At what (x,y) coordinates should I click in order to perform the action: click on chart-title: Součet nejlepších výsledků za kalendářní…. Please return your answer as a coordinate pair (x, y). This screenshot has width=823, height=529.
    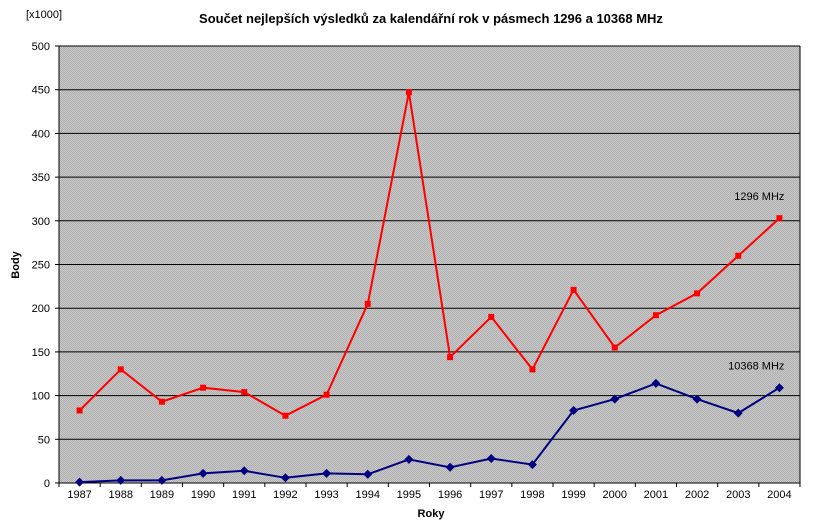
    Looking at the image, I should click on (431, 18).